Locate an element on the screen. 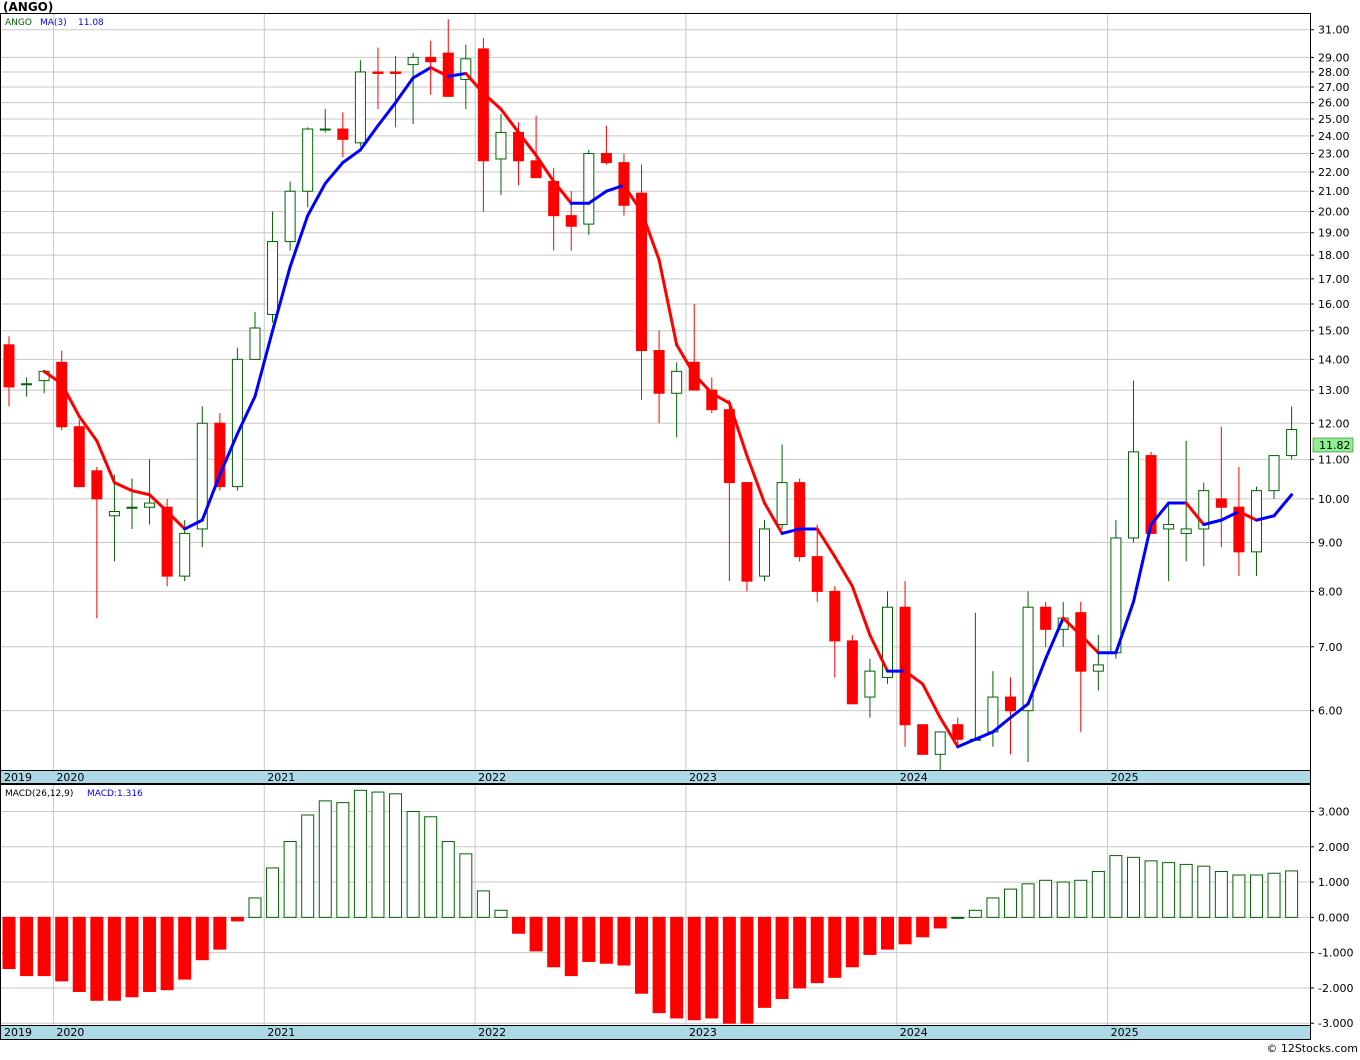  footer-copyright: © 12Stocks.com is located at coordinates (1312, 1048).